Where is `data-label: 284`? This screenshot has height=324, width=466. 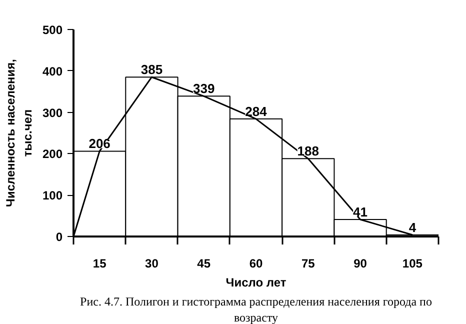
data-label: 284 is located at coordinates (256, 111).